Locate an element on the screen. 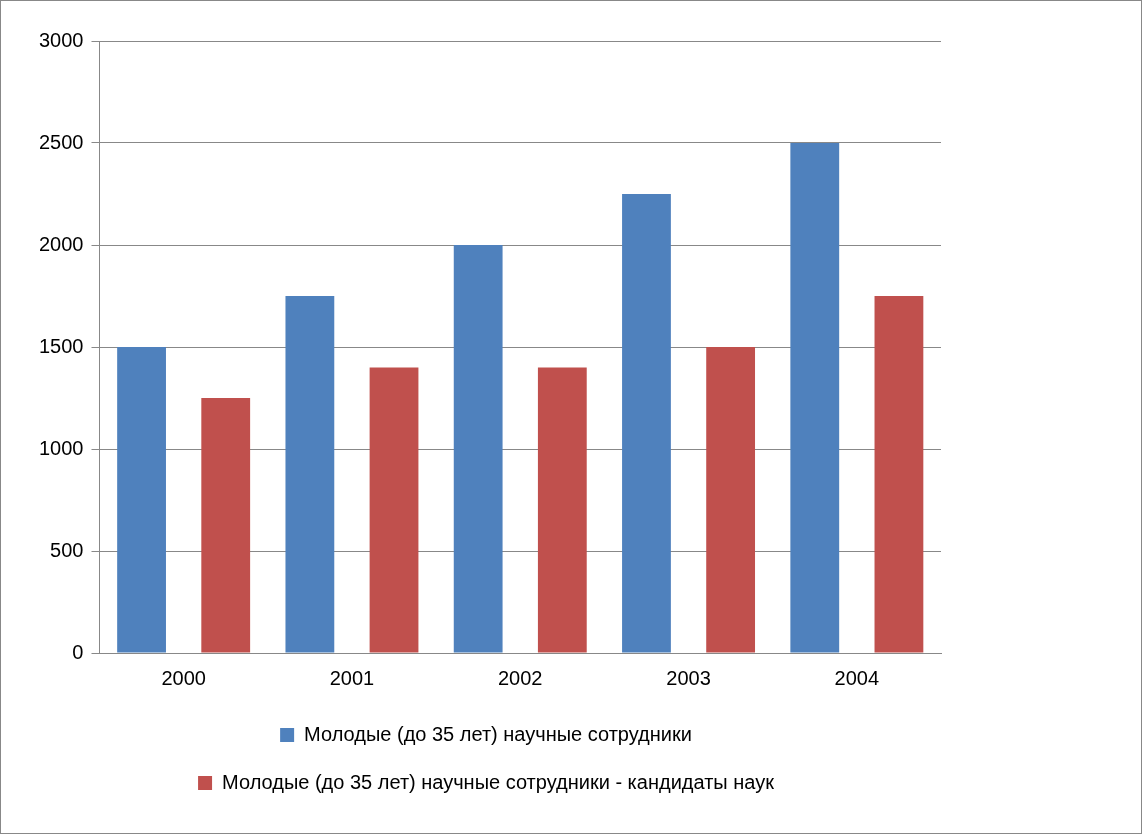 Image resolution: width=1142 pixels, height=834 pixels. x-tick-label: 2001 is located at coordinates (352, 677).